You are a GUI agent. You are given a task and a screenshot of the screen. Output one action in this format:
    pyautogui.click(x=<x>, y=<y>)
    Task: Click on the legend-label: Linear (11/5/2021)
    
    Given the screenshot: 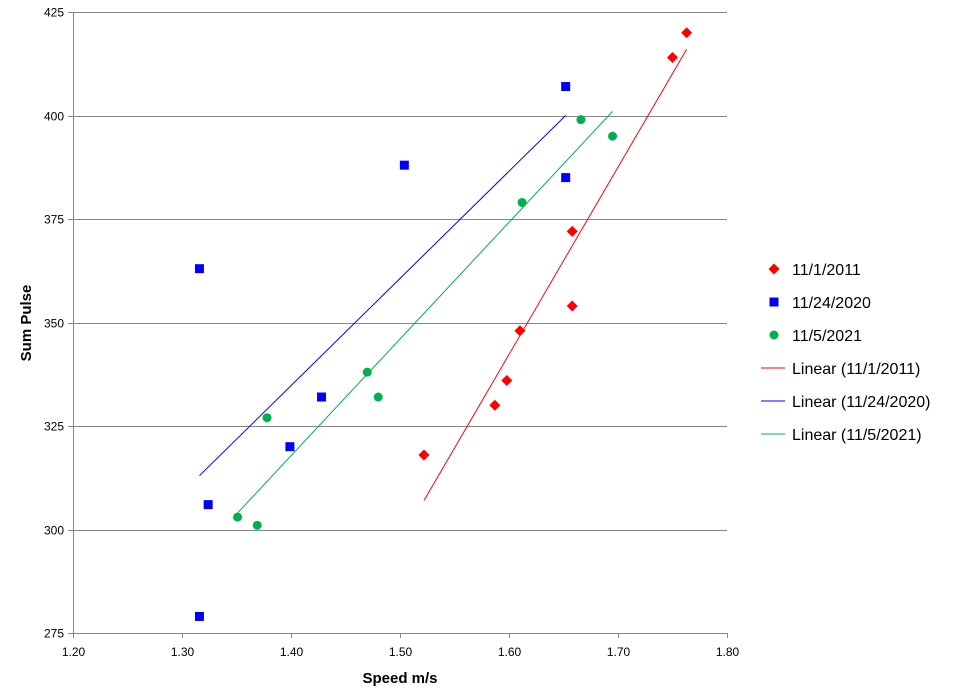 What is the action you would take?
    pyautogui.click(x=857, y=435)
    